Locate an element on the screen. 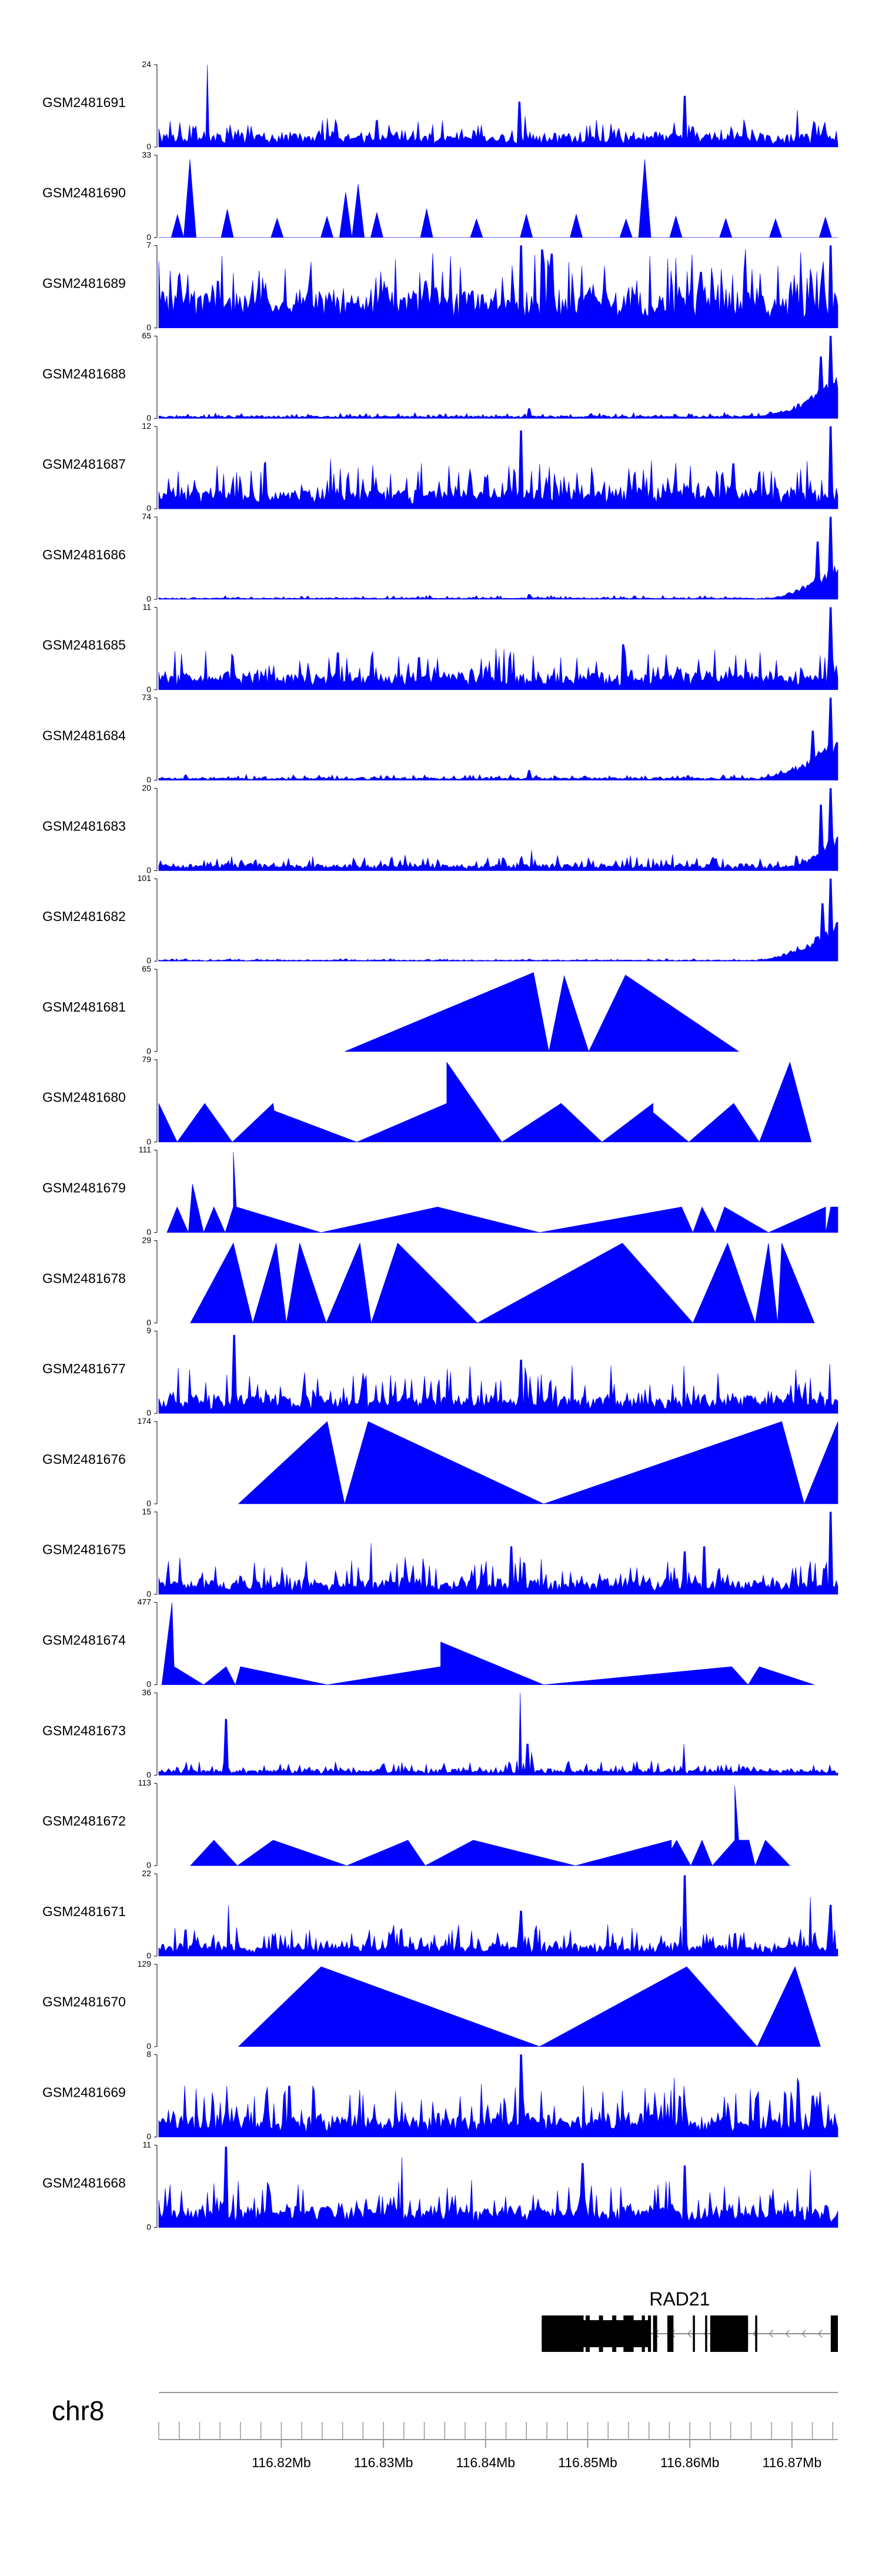  track-GSM2481669: GSM2481669 8 0 is located at coordinates (440, 2095).